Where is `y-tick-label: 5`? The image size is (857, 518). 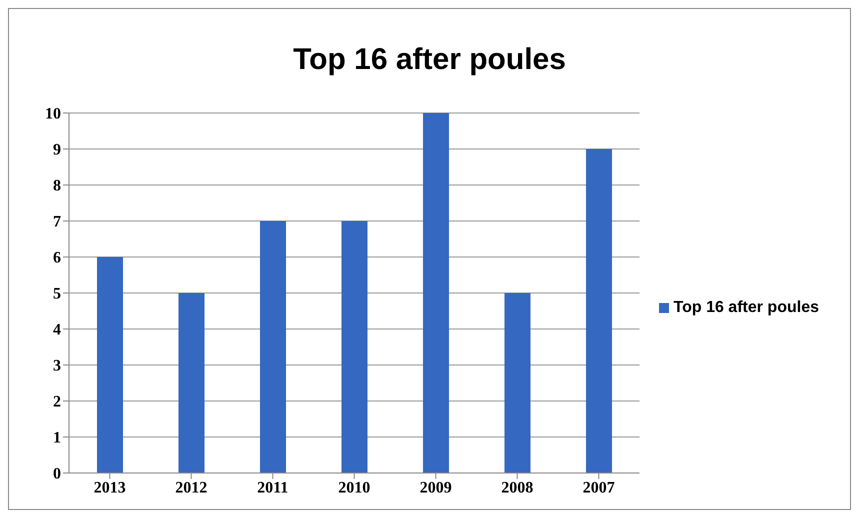
y-tick-label: 5 is located at coordinates (57, 294).